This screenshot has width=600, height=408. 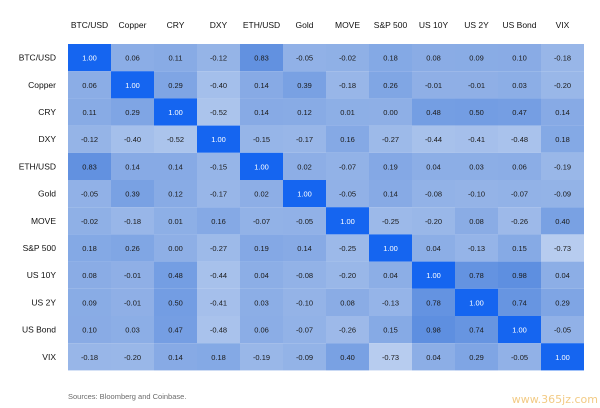 I want to click on column-label-us-2y: US 2Y, so click(x=476, y=25).